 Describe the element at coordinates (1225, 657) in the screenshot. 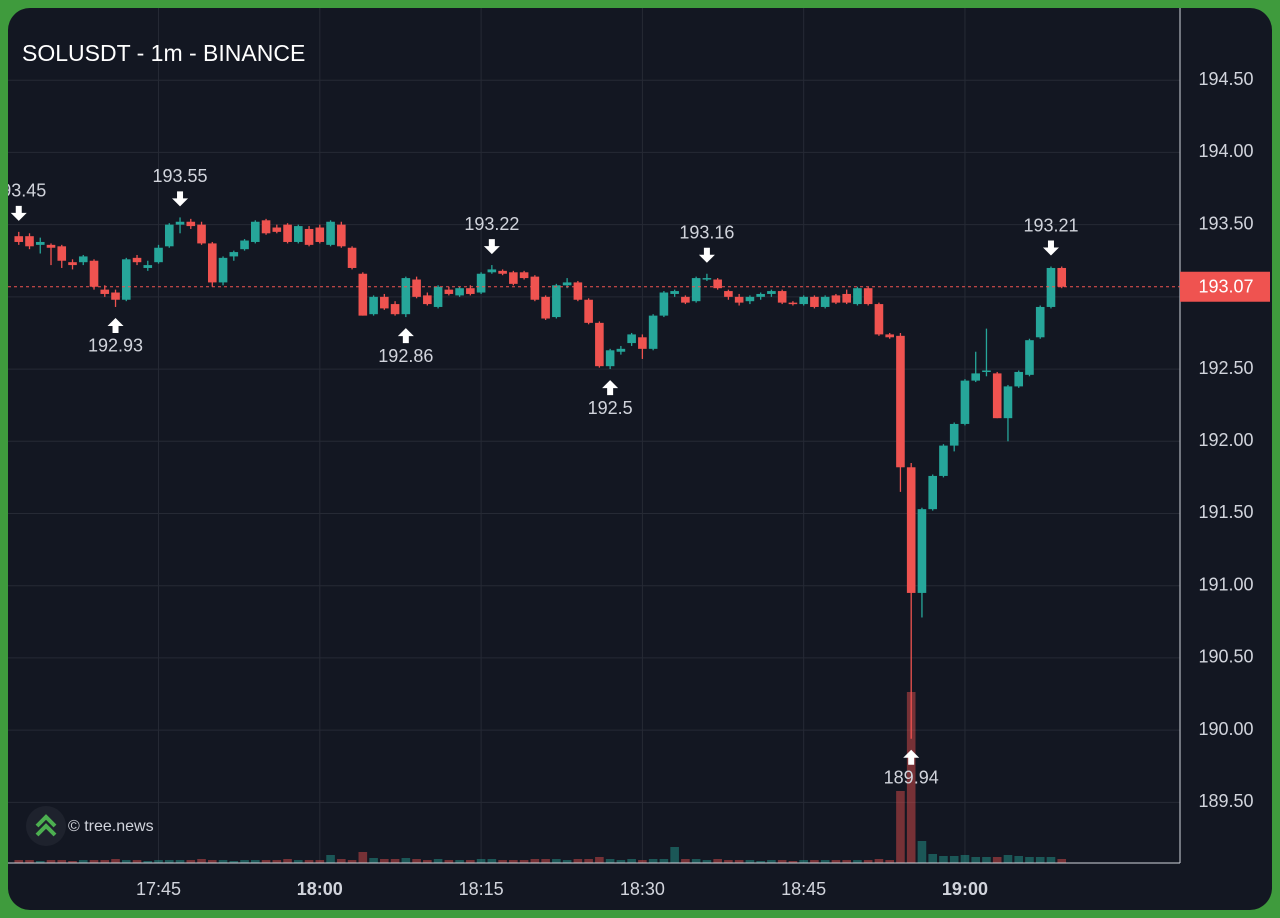

I see `y-tick-label: 190.50` at that location.